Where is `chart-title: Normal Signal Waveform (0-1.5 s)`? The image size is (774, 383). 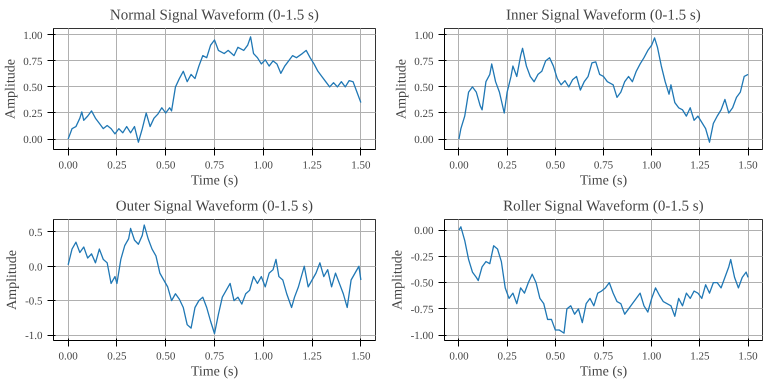
chart-title: Normal Signal Waveform (0-1.5 s) is located at coordinates (214, 16).